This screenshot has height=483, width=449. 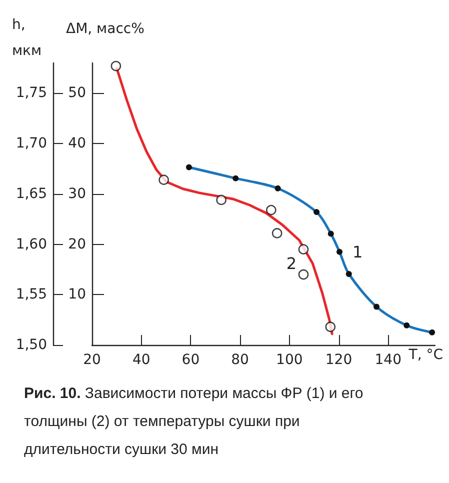 What do you see at coordinates (77, 93) in the screenshot?
I see `y-tick-label: 50` at bounding box center [77, 93].